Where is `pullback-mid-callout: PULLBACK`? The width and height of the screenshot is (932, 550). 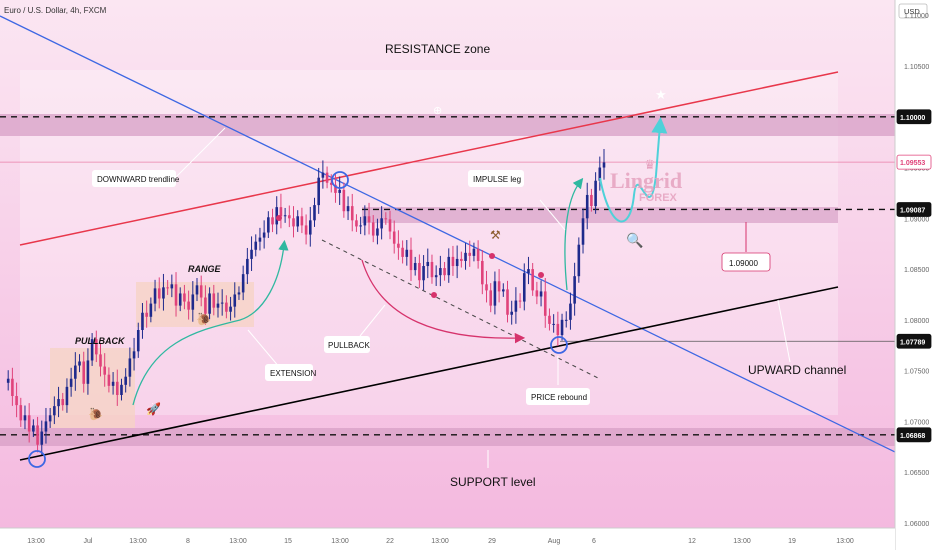
pullback-mid-callout: PULLBACK is located at coordinates (347, 344).